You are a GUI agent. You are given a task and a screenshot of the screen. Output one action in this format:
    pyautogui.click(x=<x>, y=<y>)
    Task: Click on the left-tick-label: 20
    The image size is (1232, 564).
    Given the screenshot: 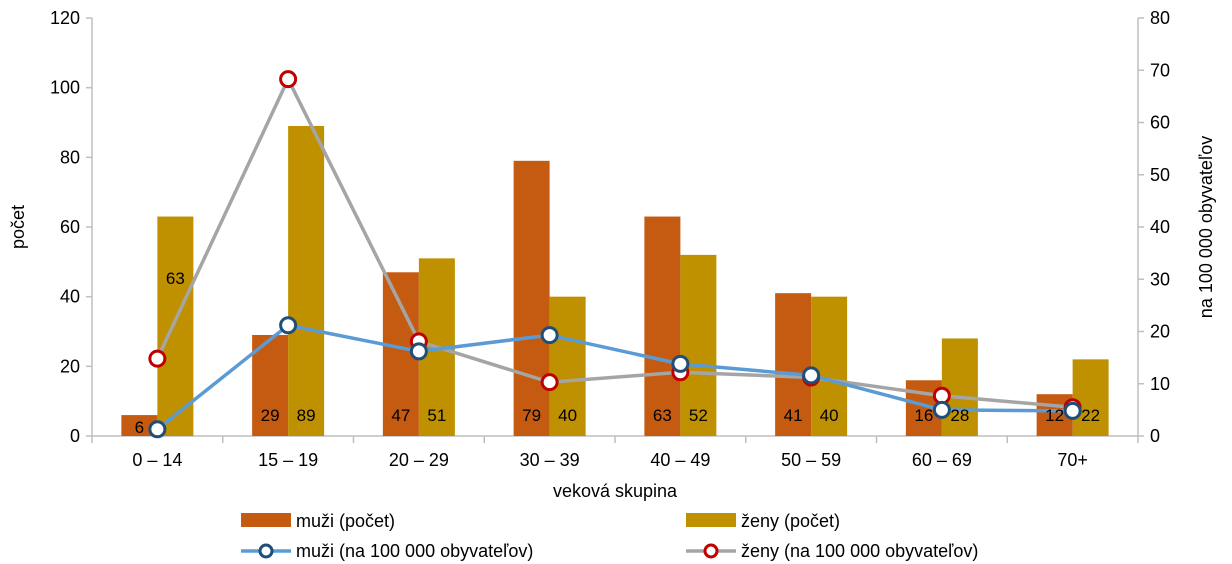 What is the action you would take?
    pyautogui.click(x=70, y=366)
    